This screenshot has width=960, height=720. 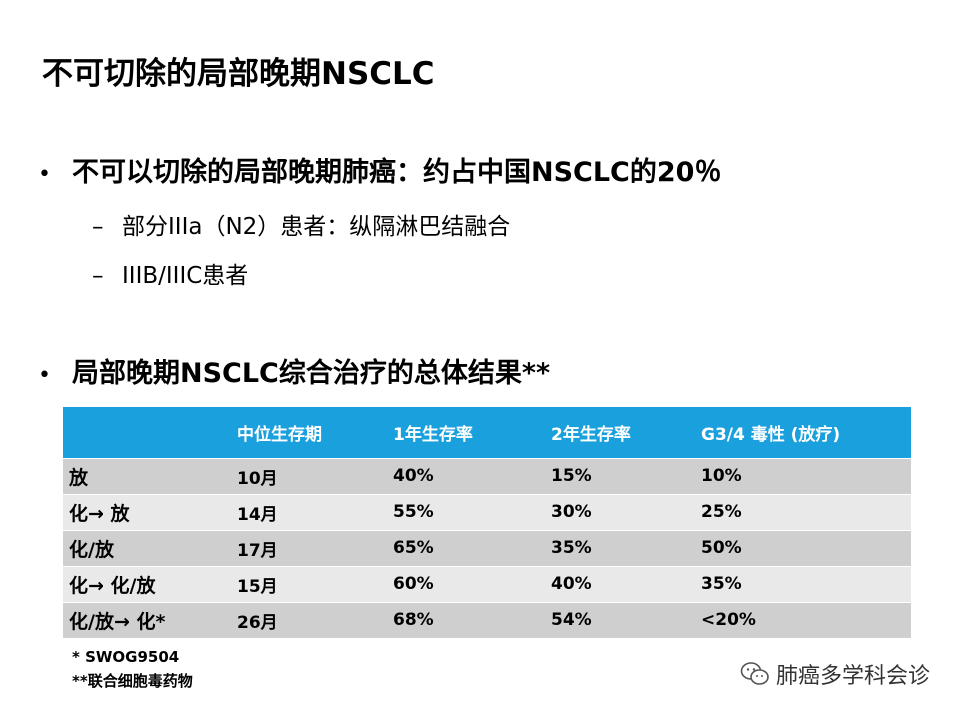 I want to click on table-header-cell: 2年生存率, so click(x=591, y=434).